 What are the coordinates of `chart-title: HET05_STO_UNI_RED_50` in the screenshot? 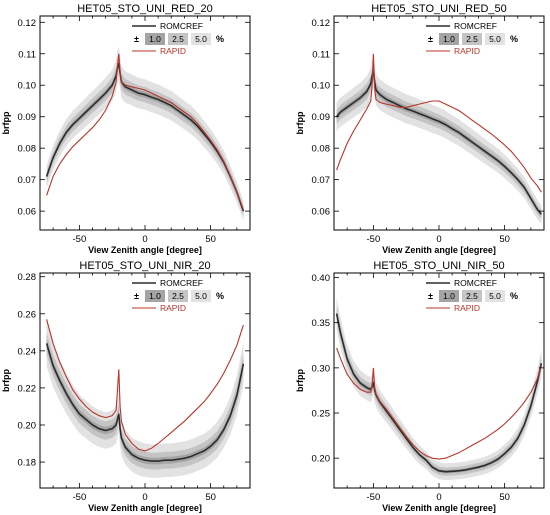 It's located at (439, 9).